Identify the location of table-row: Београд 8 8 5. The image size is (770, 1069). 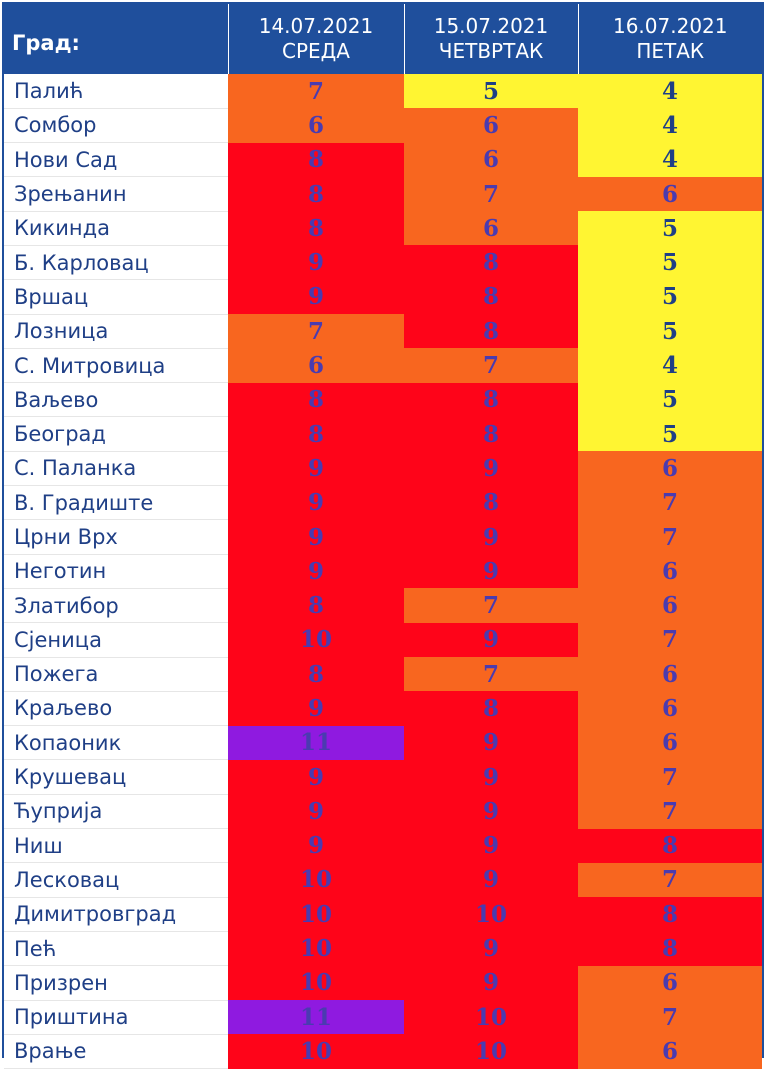
(383, 434).